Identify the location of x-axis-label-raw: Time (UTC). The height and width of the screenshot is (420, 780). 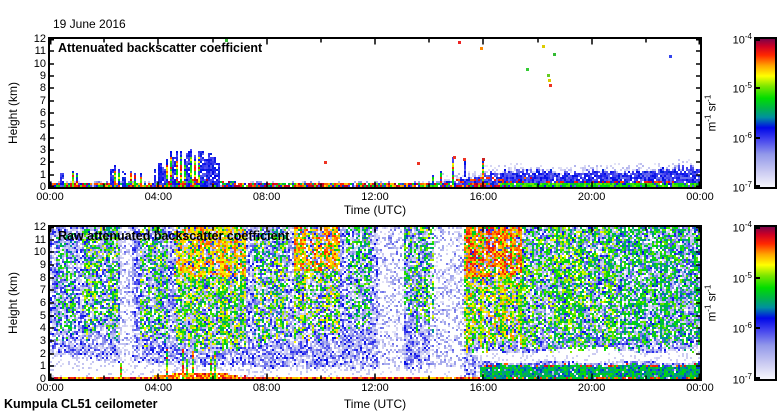
(375, 404).